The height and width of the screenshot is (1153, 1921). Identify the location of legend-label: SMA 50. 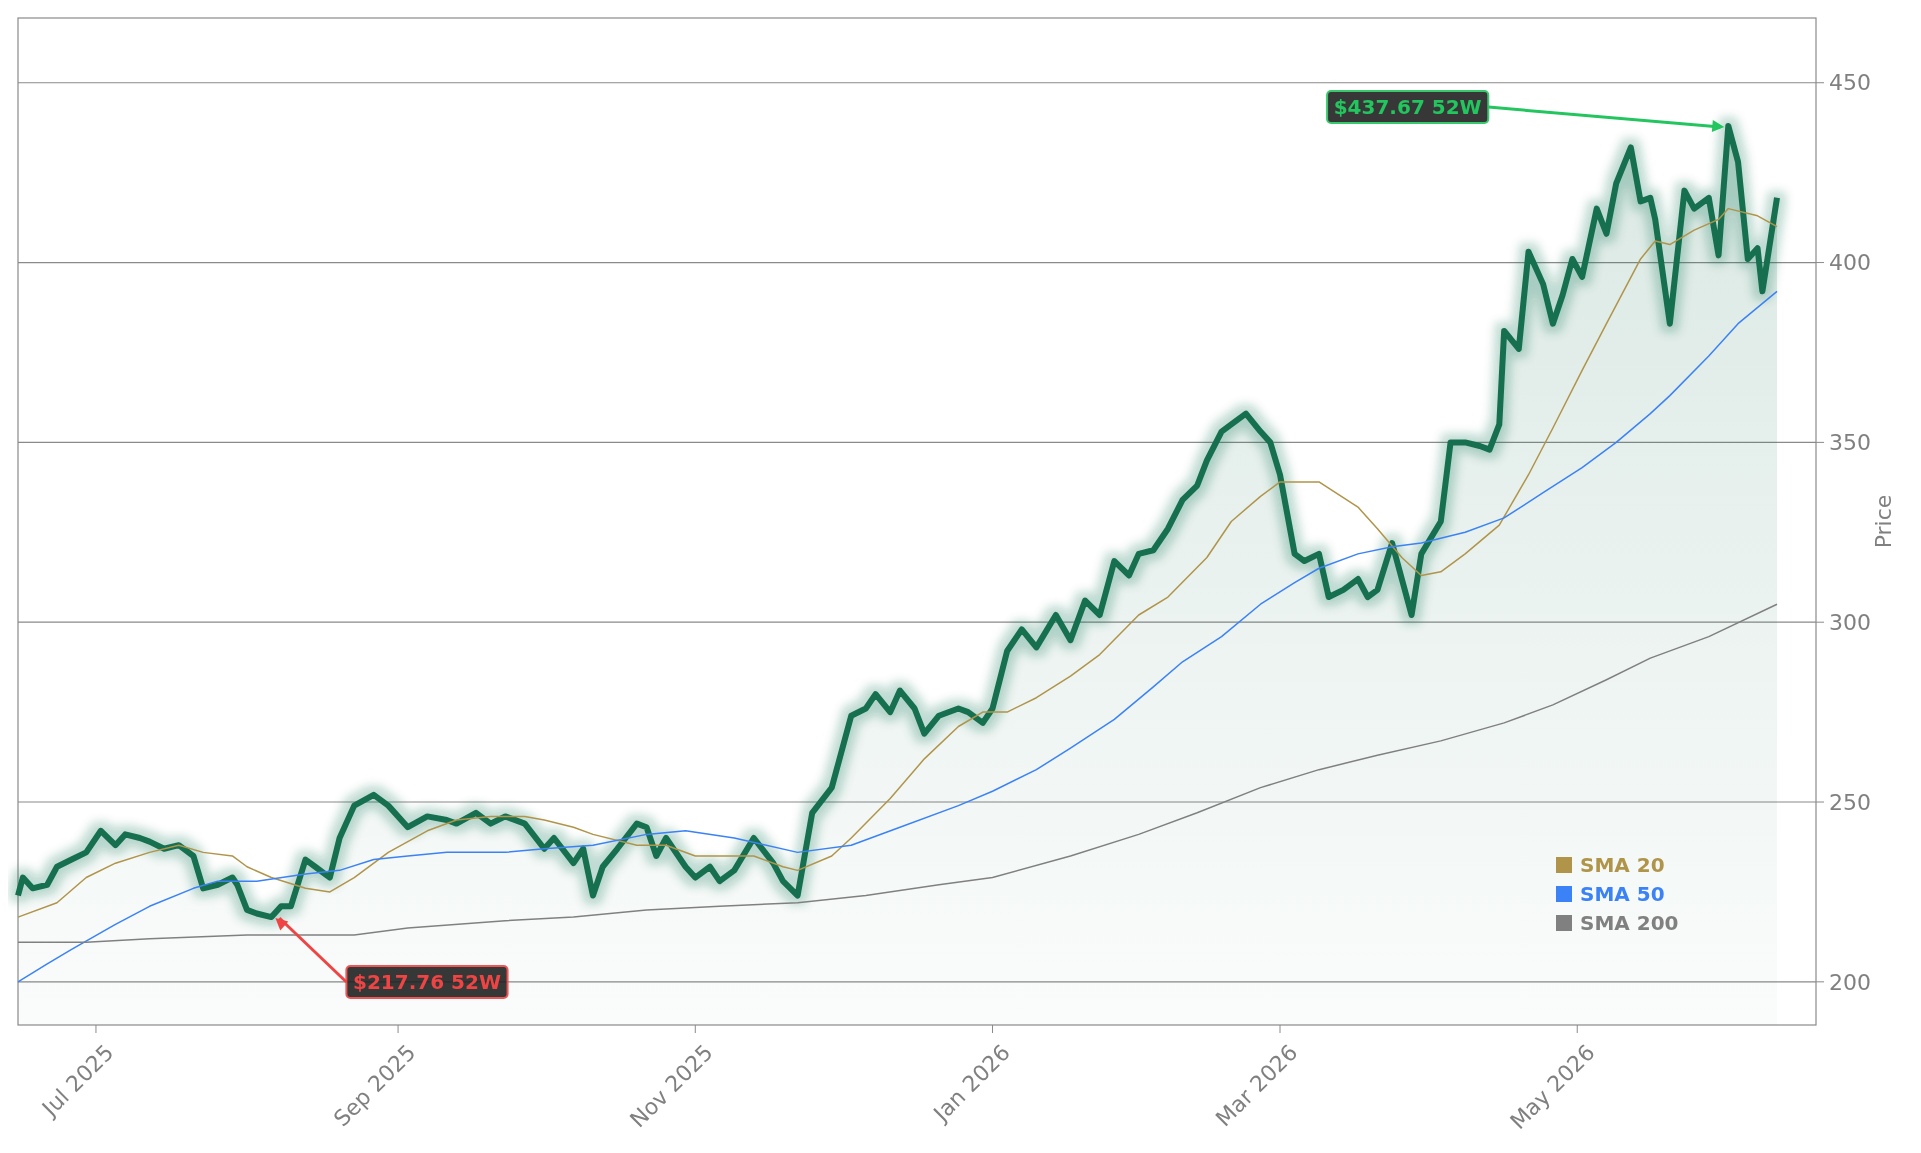
(1622, 894).